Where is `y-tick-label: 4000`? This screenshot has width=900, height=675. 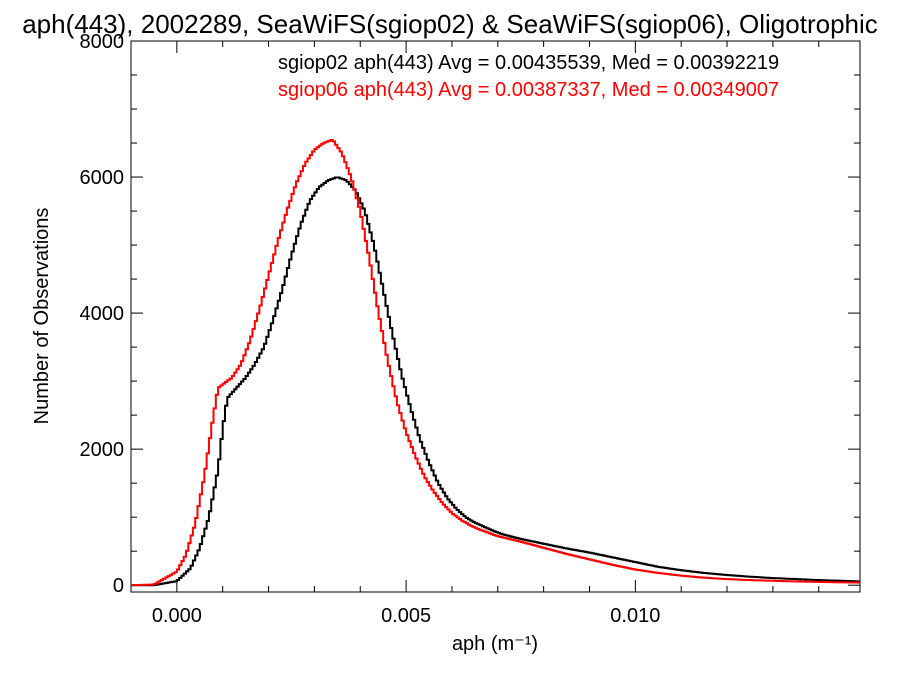 y-tick-label: 4000 is located at coordinates (102, 314).